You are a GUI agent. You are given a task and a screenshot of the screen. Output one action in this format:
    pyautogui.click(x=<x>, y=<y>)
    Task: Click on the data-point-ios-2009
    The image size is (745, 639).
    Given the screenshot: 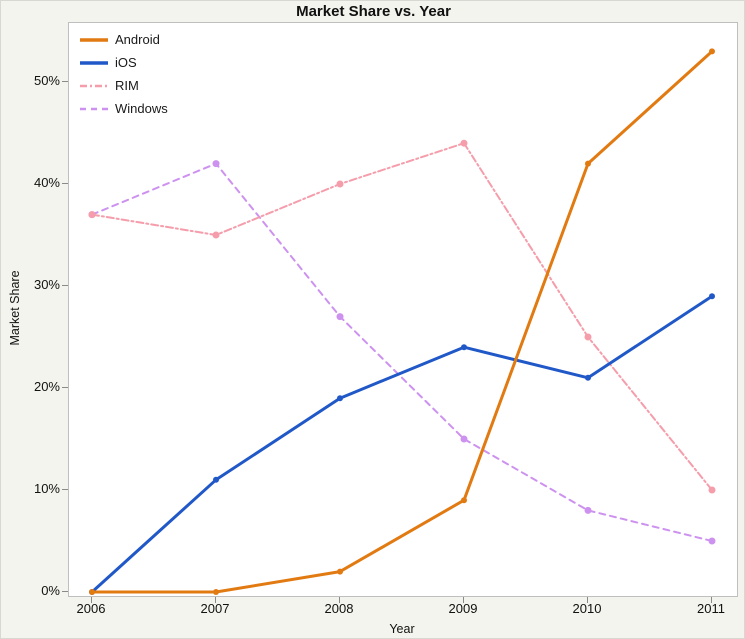 What is the action you would take?
    pyautogui.click(x=464, y=347)
    